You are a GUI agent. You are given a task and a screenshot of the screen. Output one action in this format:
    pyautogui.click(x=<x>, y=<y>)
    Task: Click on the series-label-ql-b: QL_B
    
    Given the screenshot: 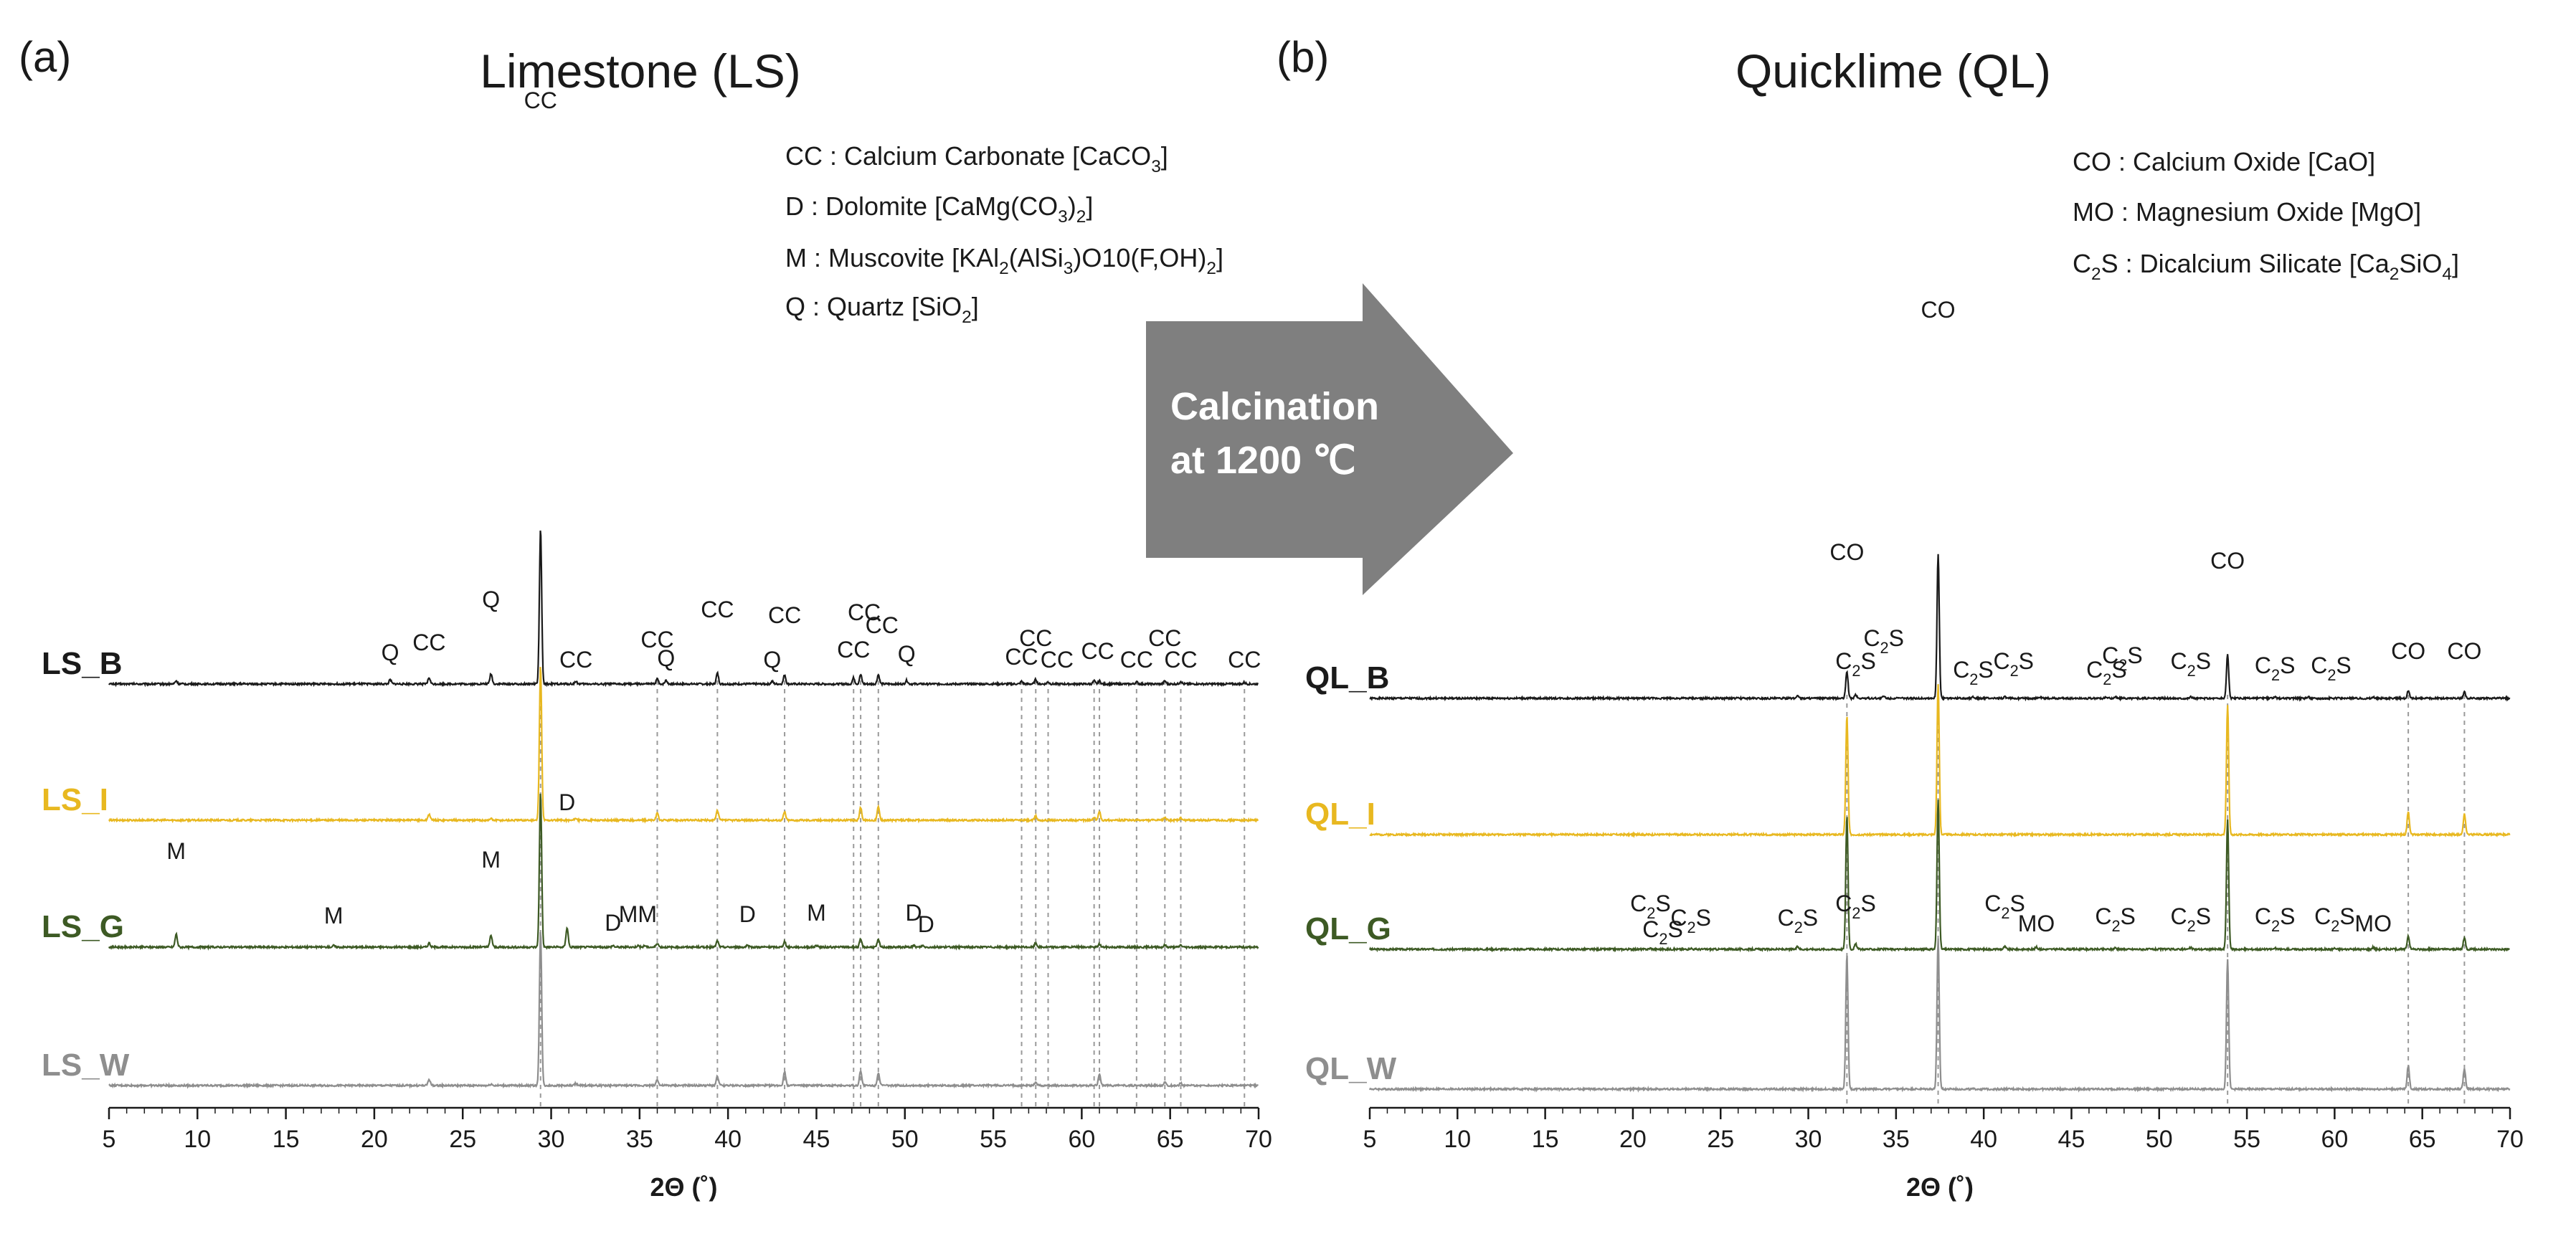 What is the action you would take?
    pyautogui.click(x=1347, y=678)
    